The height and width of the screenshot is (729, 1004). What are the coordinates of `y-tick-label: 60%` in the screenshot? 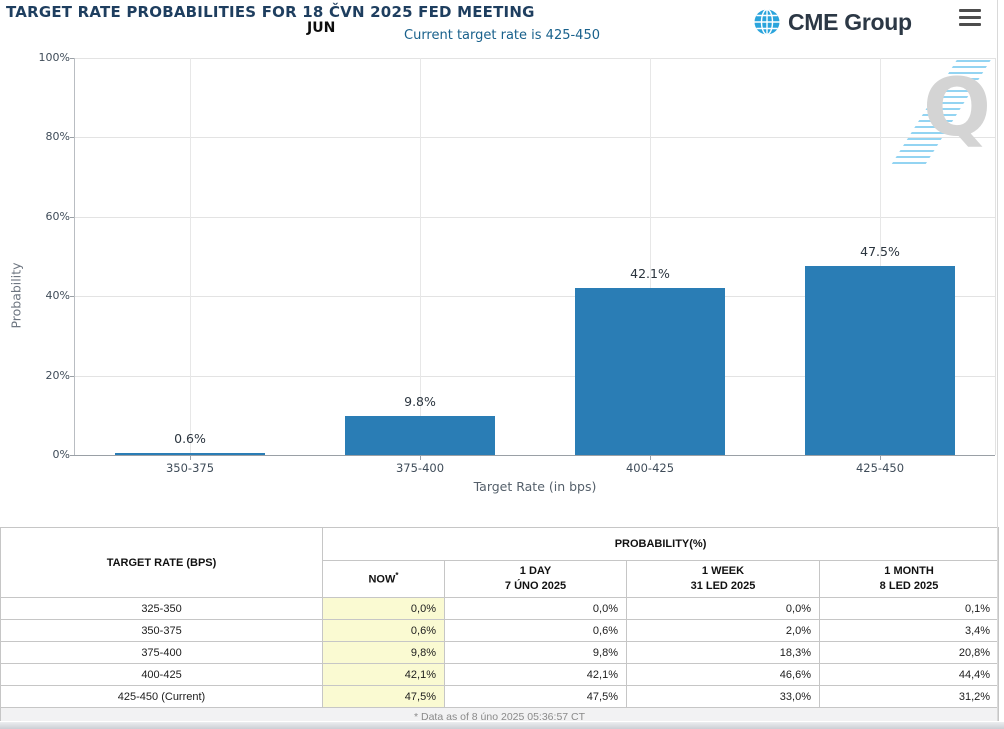 It's located at (57, 216).